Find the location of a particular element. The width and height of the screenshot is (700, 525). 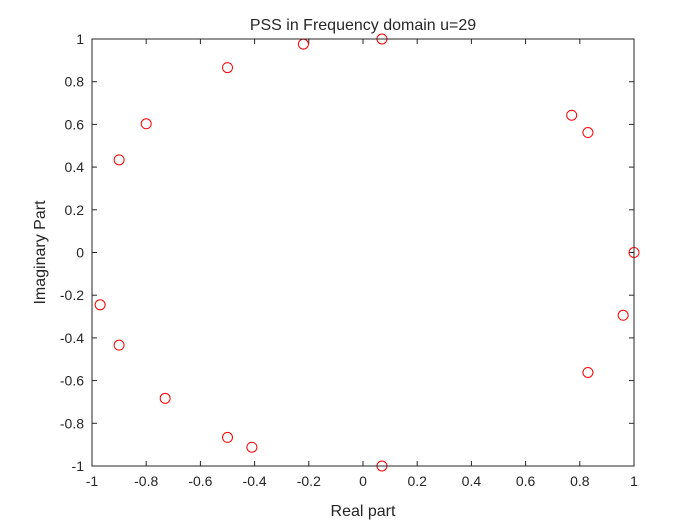

x-tick-label: 0.6 is located at coordinates (526, 481).